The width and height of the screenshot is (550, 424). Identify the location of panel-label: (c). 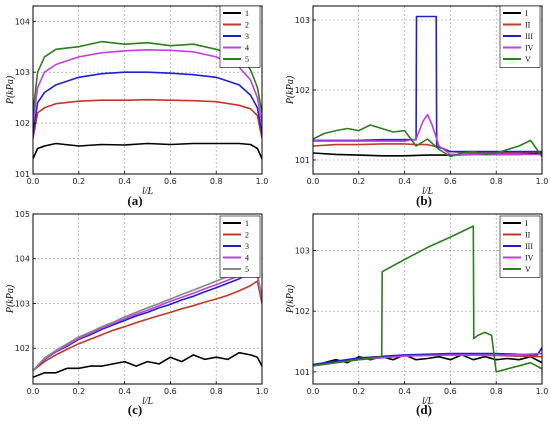
(135, 409).